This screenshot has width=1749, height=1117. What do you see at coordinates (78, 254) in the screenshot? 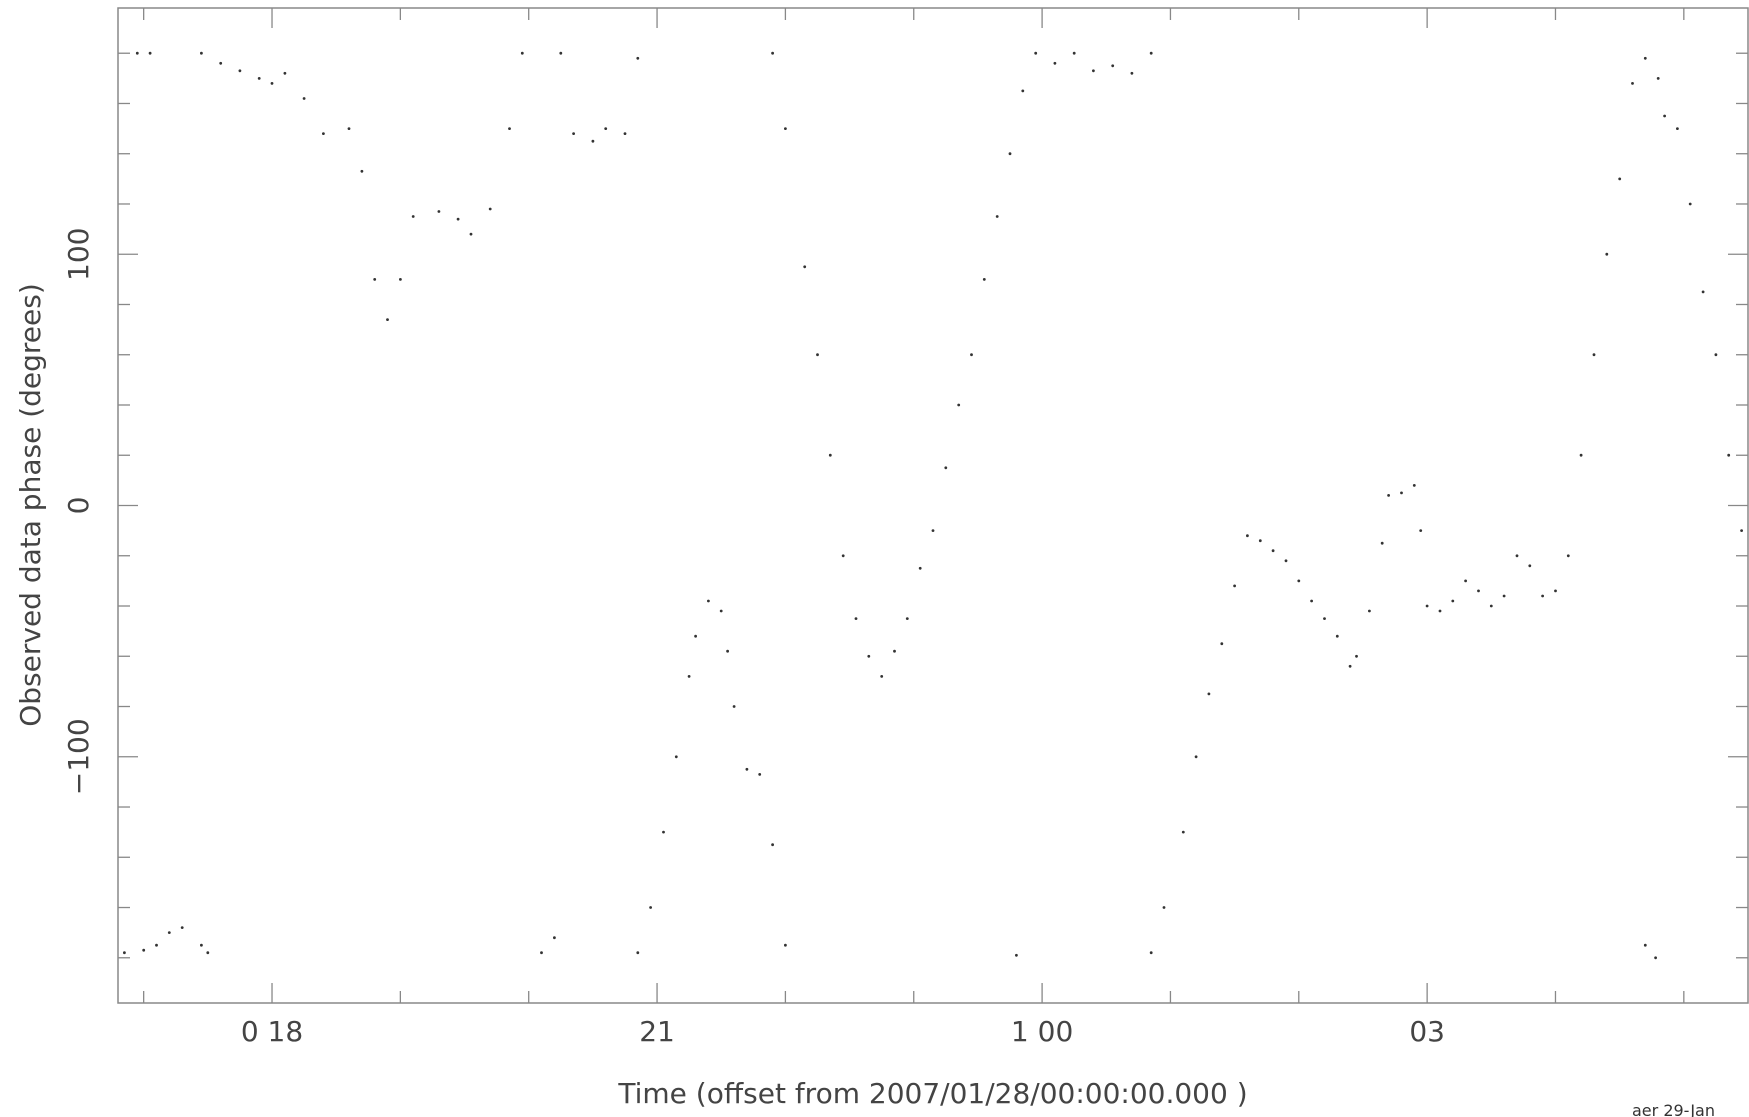
I see `y-tick-label: 100` at bounding box center [78, 254].